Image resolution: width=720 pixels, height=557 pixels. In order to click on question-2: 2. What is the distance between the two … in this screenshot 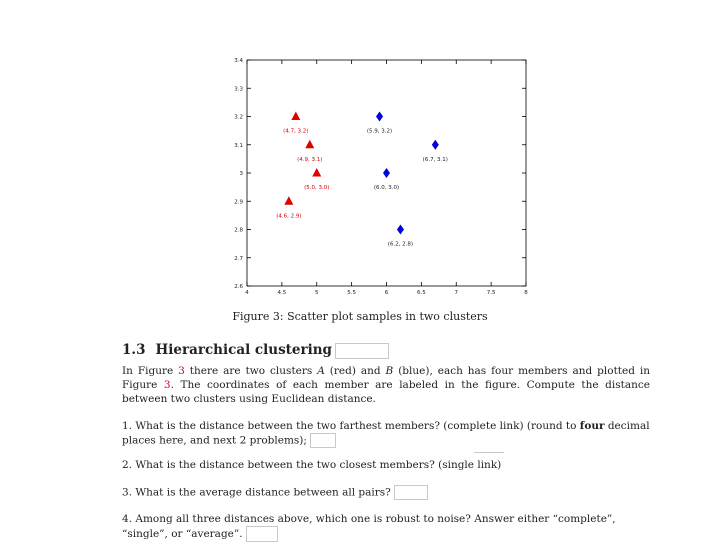, I will do `click(312, 465)`.